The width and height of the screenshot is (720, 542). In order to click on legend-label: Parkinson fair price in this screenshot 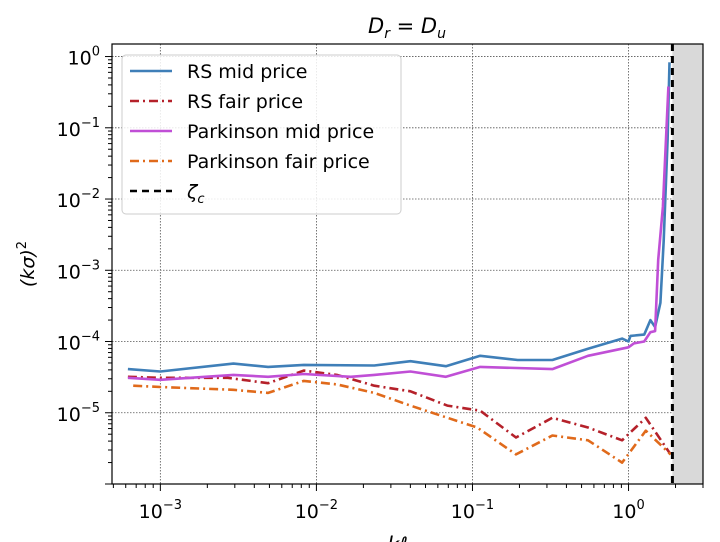, I will do `click(278, 162)`.